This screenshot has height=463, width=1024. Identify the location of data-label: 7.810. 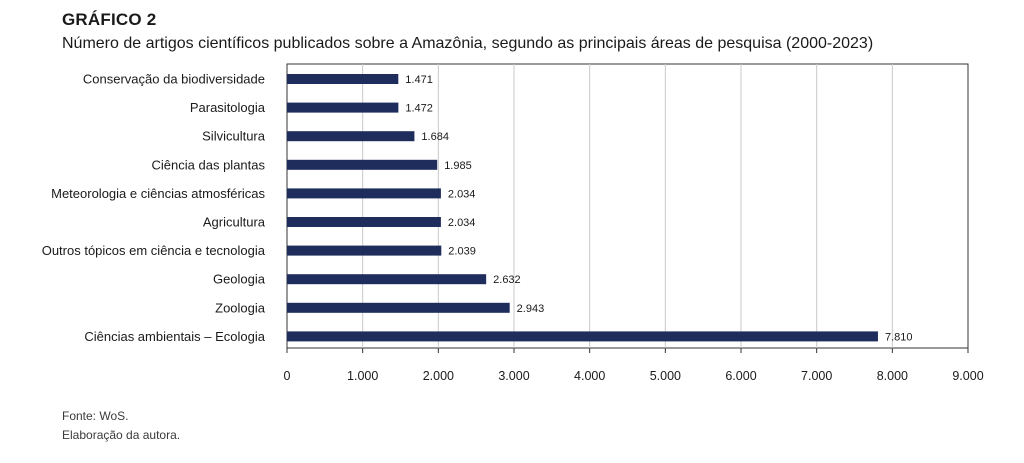
(899, 337).